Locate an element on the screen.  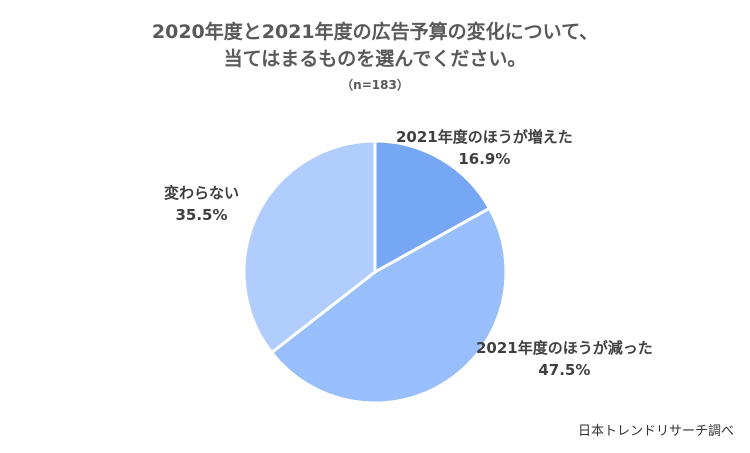
chart-subtitle: （n=183） is located at coordinates (375, 85).